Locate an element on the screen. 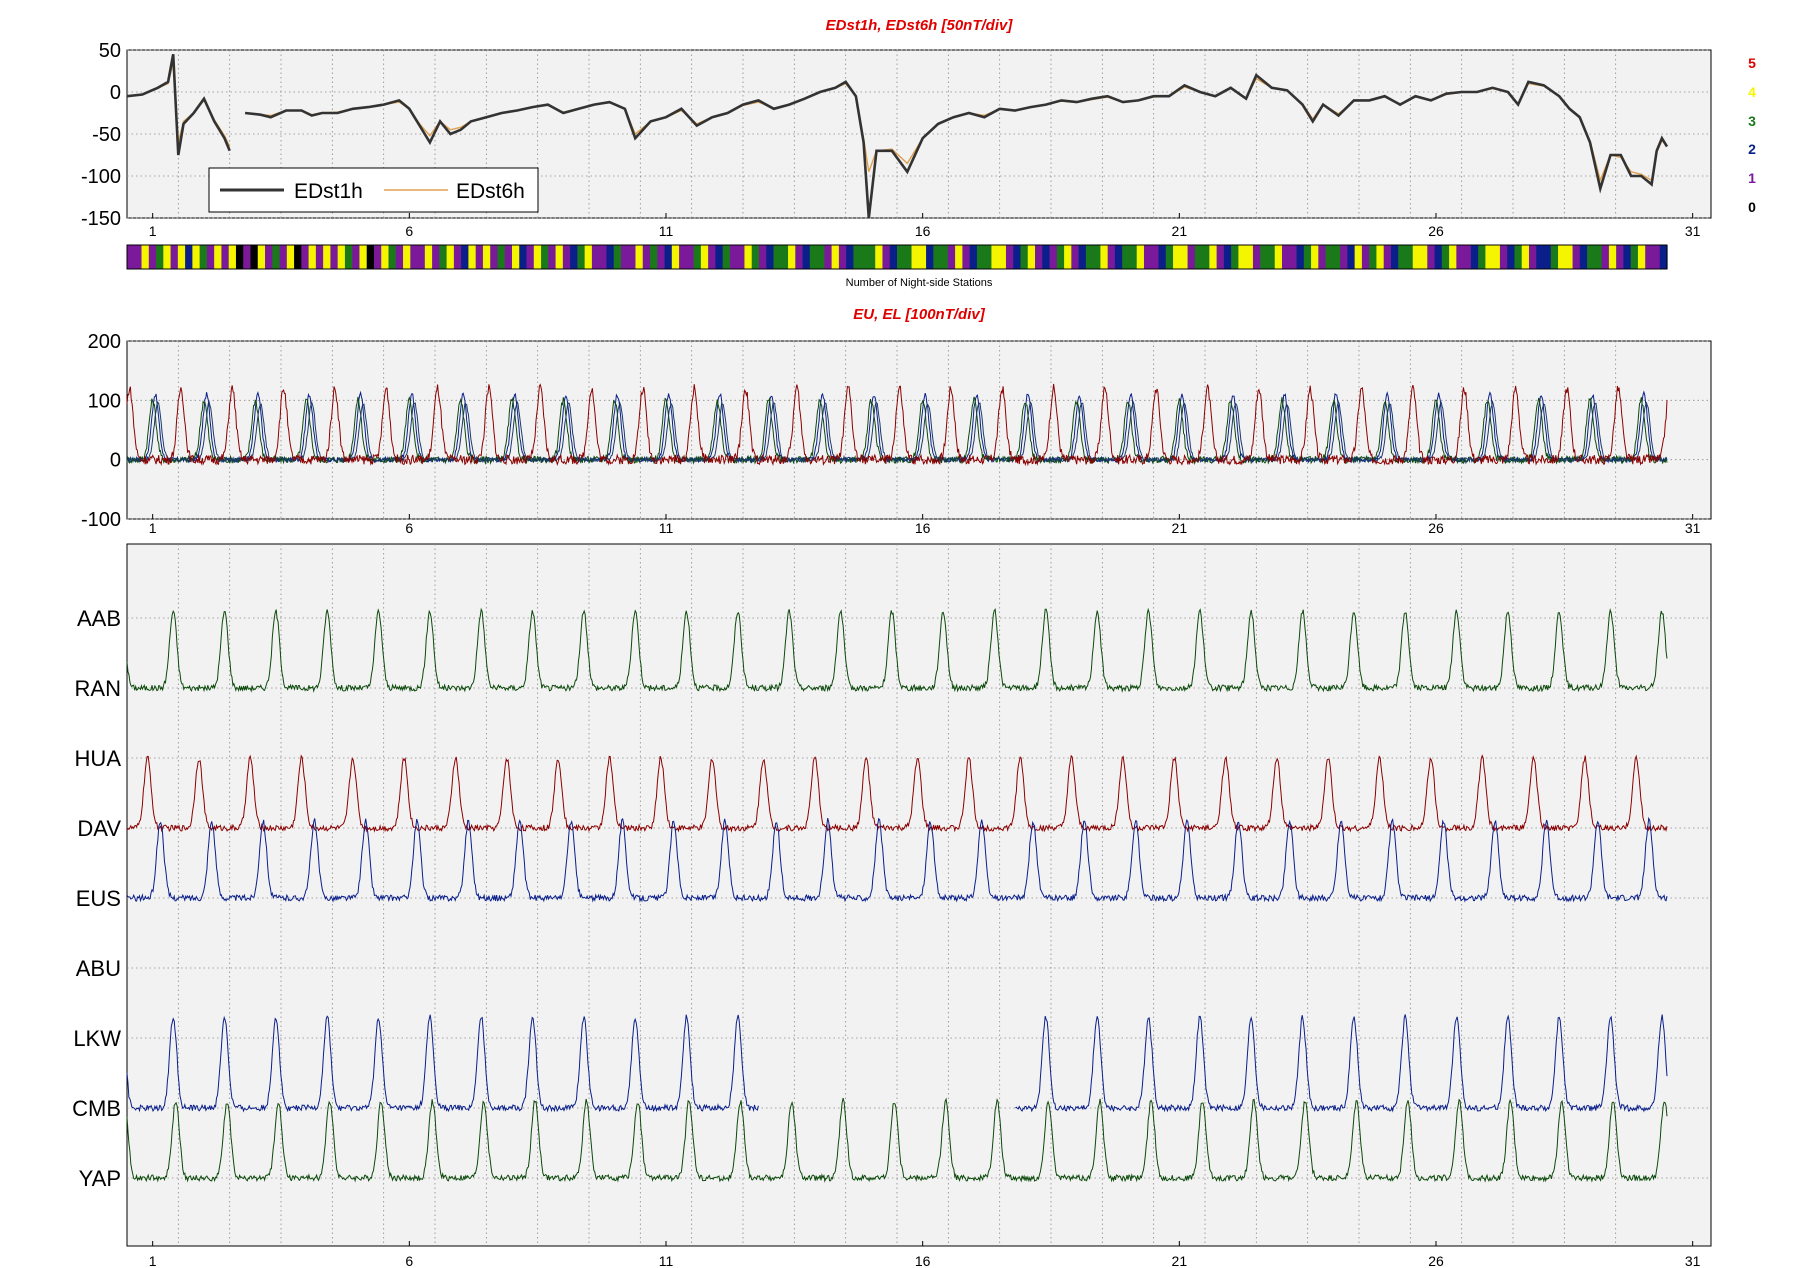 This screenshot has height=1268, width=1801. x-tick-label: 21 is located at coordinates (1180, 1260).